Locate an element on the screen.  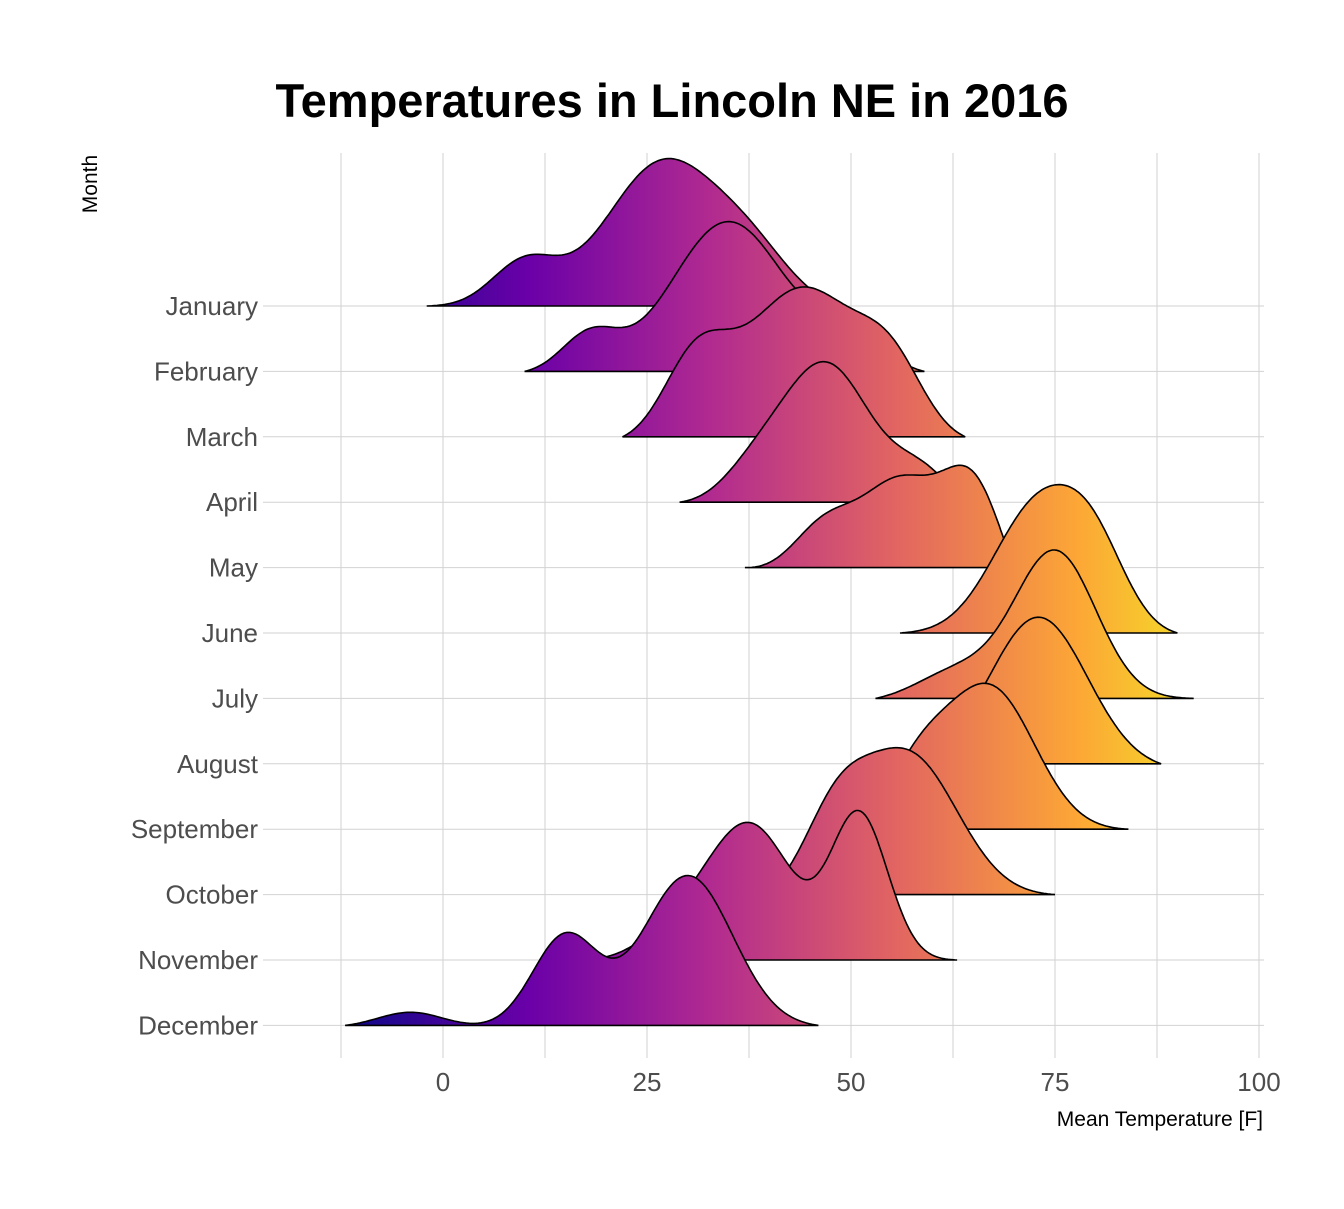
y-tick-label: September is located at coordinates (195, 829).